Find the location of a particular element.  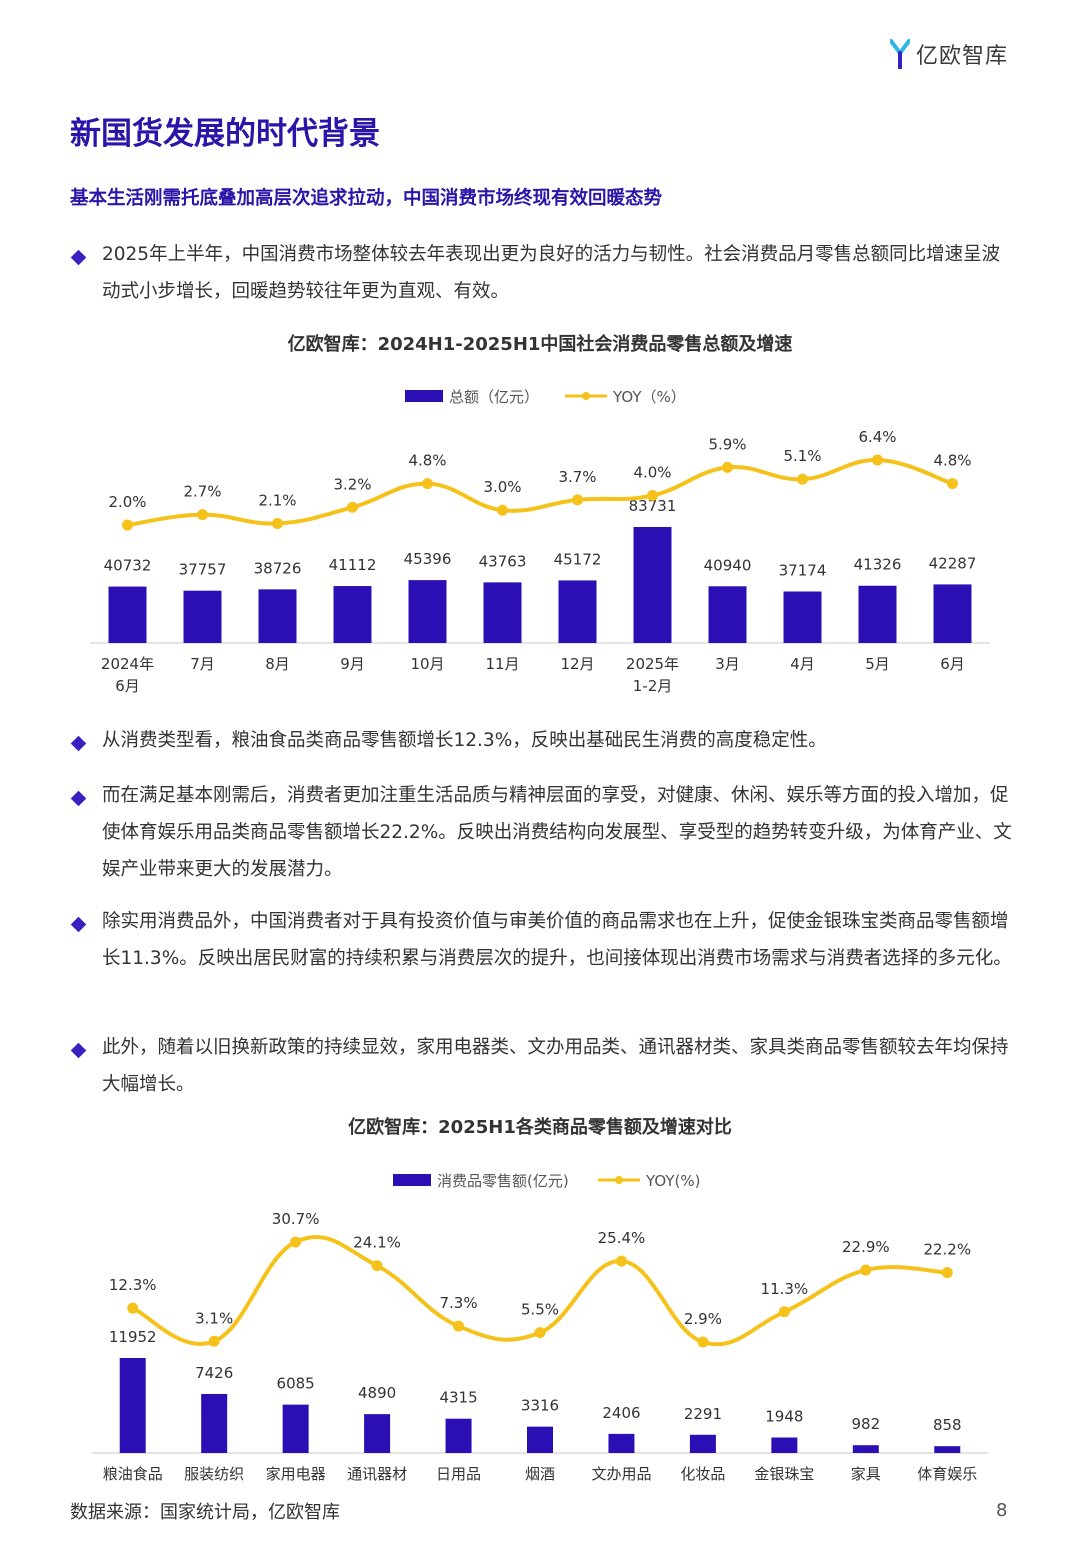

x-tick-label: 体育娱乐 is located at coordinates (947, 1474).